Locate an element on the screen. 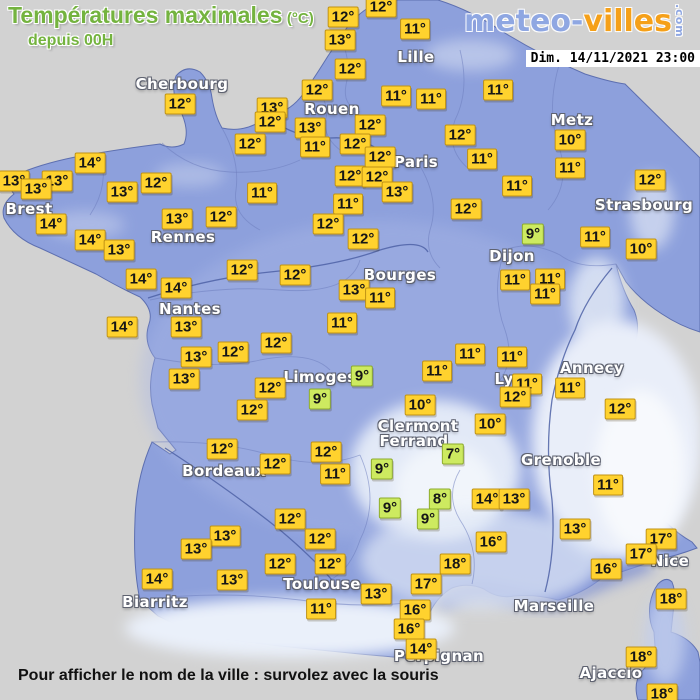  temp-label: 8° is located at coordinates (440, 499).